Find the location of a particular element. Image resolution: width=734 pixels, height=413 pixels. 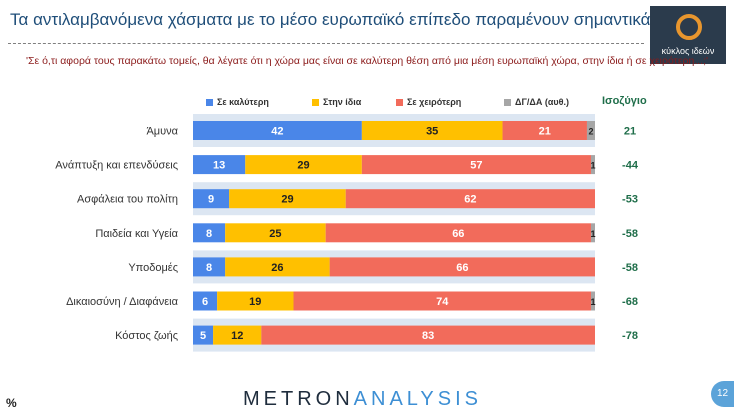

data-label: 5 is located at coordinates (203, 336).